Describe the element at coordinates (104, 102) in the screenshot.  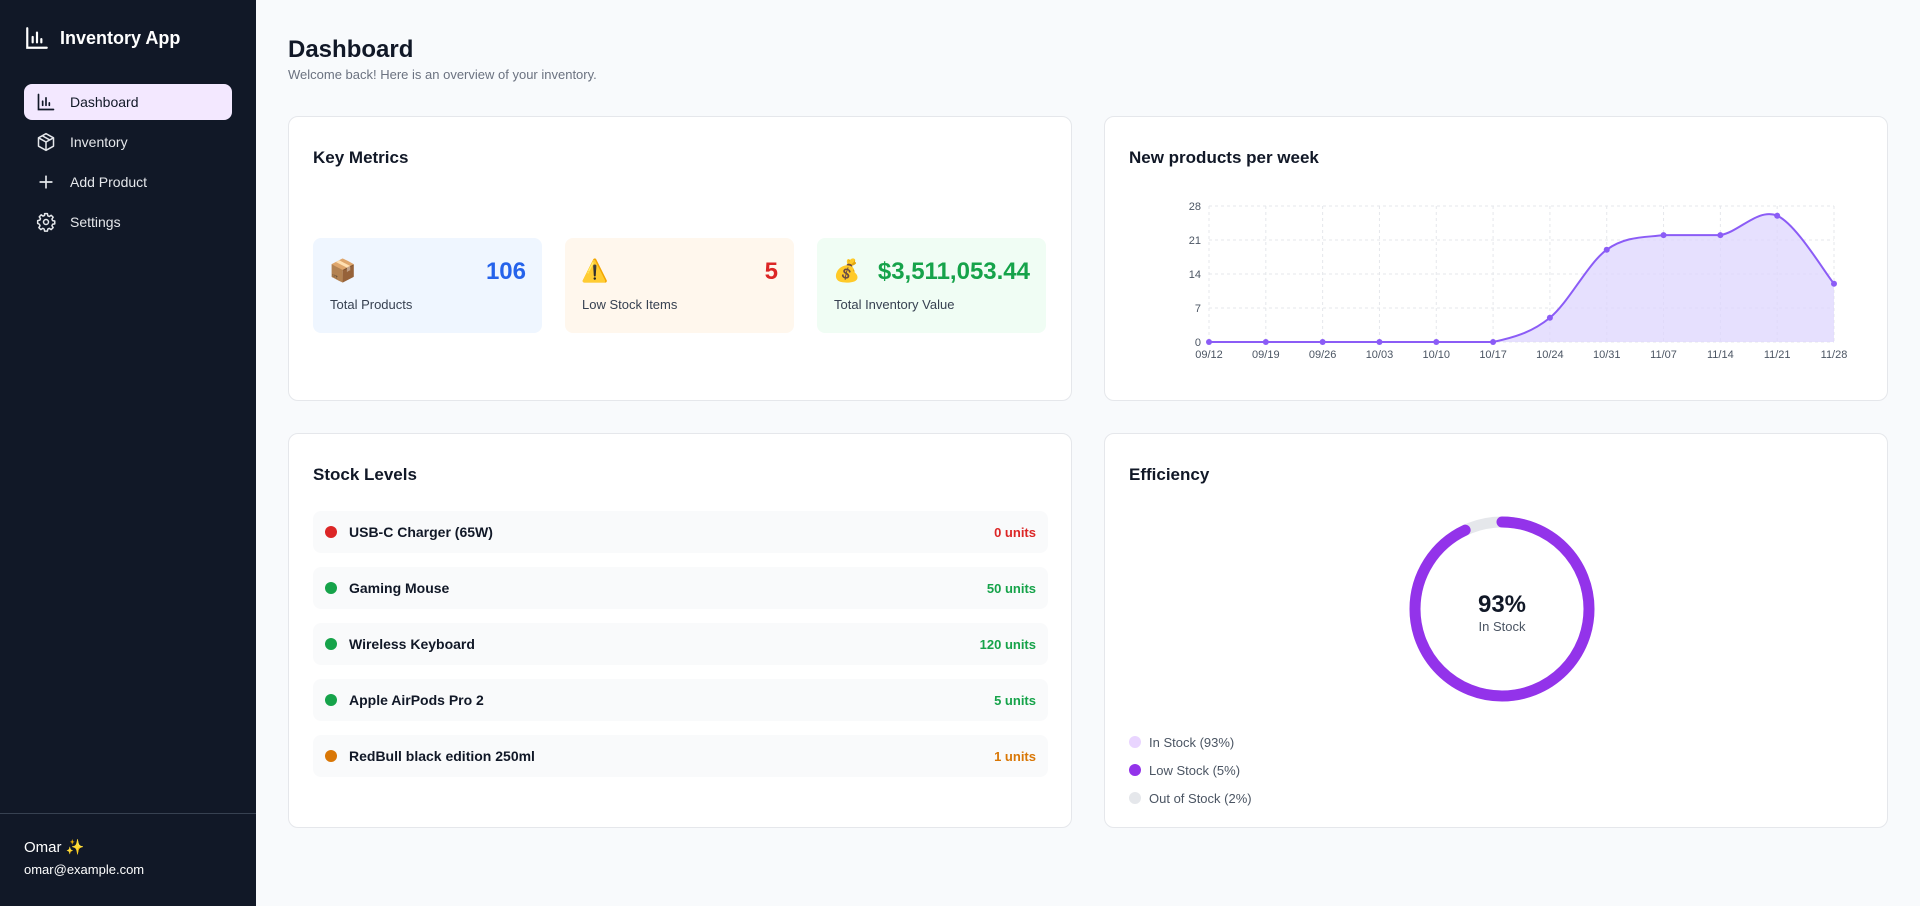
I see `sidebar-item-label: Dashboard` at that location.